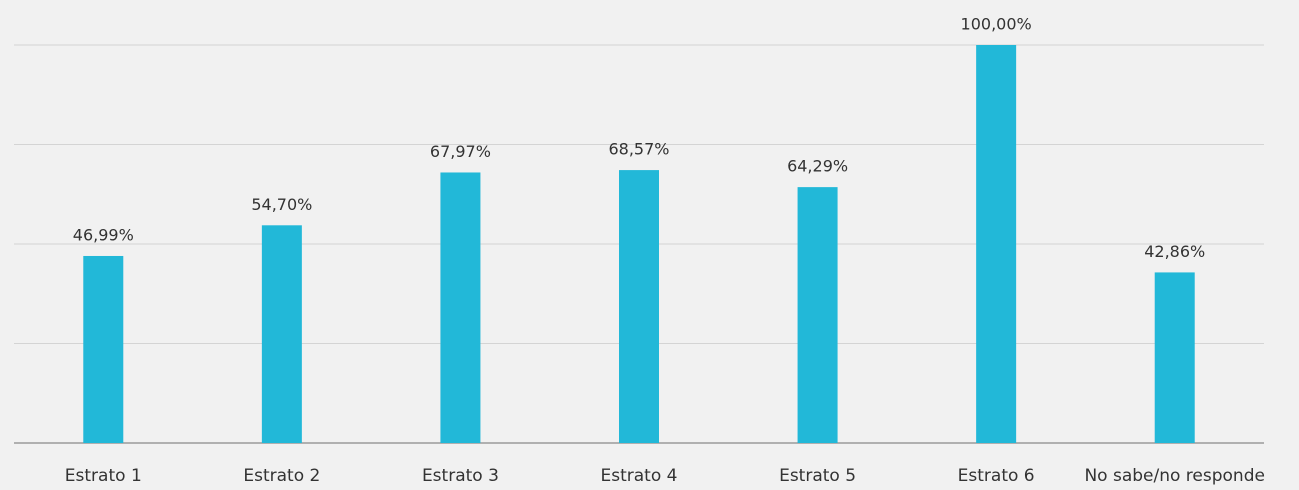 This screenshot has height=490, width=1299. What do you see at coordinates (1174, 251) in the screenshot?
I see `data-label: 42,86%` at bounding box center [1174, 251].